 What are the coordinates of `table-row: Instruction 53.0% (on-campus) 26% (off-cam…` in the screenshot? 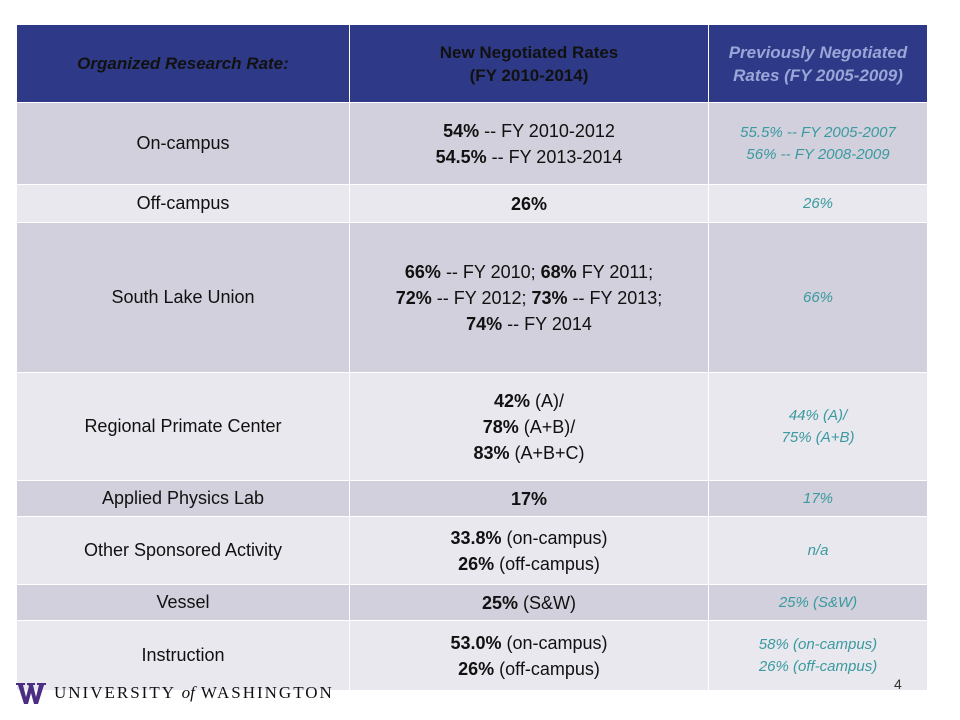 It's located at (472, 655).